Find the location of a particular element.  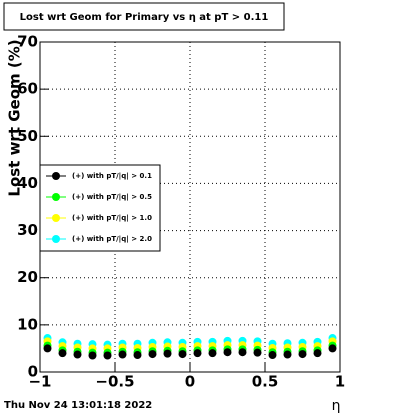

legend-label: (+) with pT/|q| > 1.0 is located at coordinates (112, 218).